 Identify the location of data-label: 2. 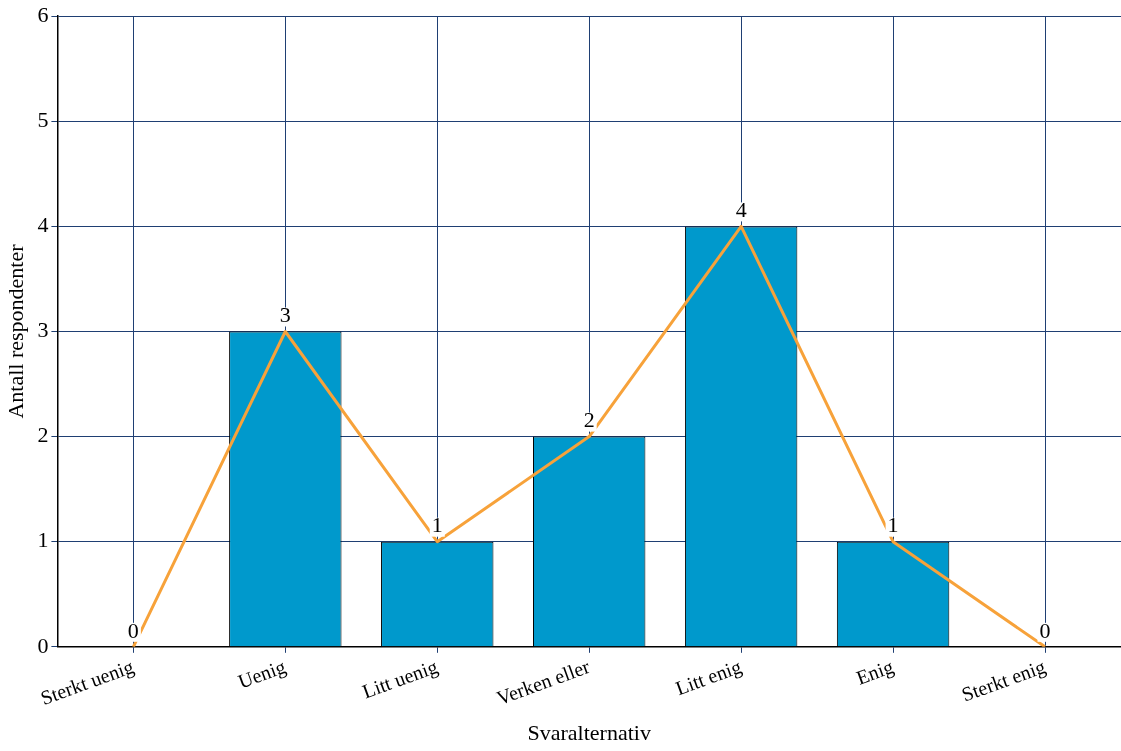
(589, 420).